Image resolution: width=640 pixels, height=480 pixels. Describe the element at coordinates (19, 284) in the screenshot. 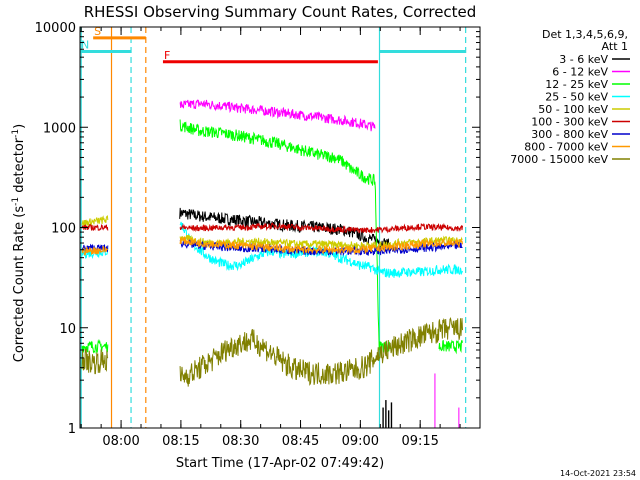

I see `y-axis-label-main: Corrected Count Rate (s` at that location.